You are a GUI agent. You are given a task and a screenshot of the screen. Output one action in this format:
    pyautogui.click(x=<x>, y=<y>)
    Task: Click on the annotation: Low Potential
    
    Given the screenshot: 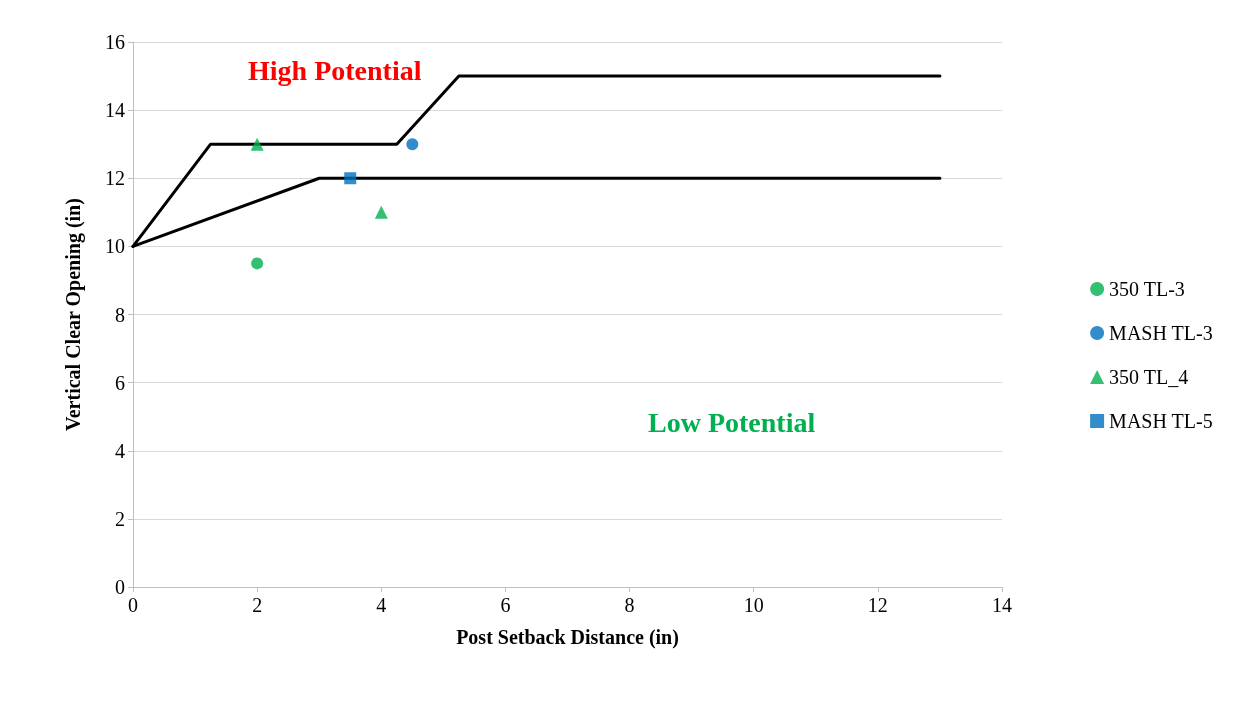 What is the action you would take?
    pyautogui.click(x=732, y=422)
    